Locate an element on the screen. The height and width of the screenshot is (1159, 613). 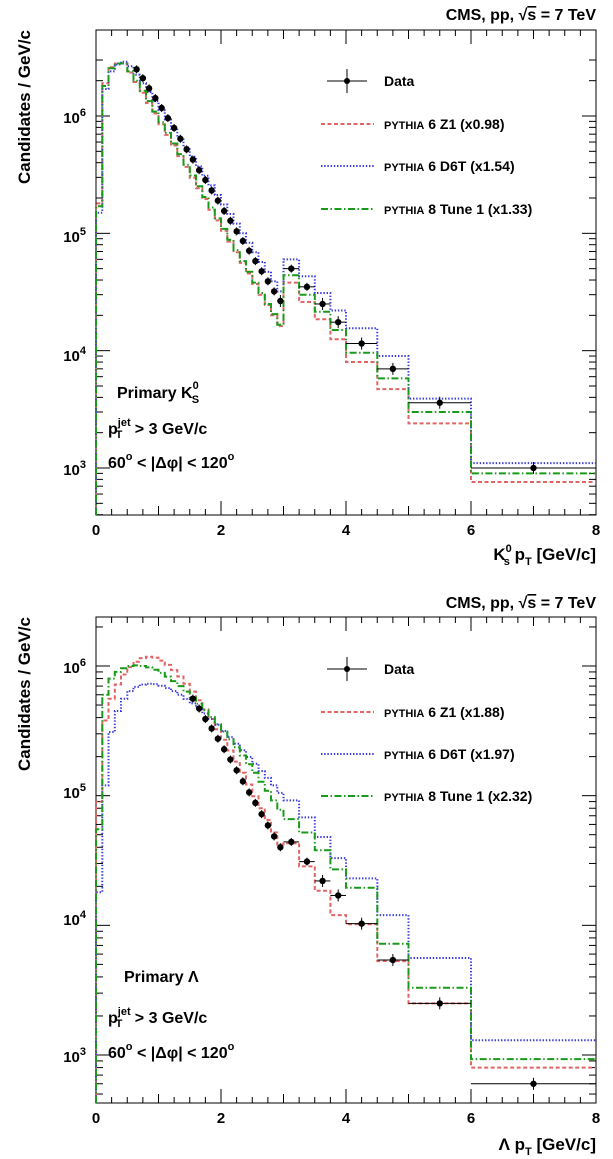
legend-label: PYTHIA 6 Z1 (x0.98) is located at coordinates (444, 124).